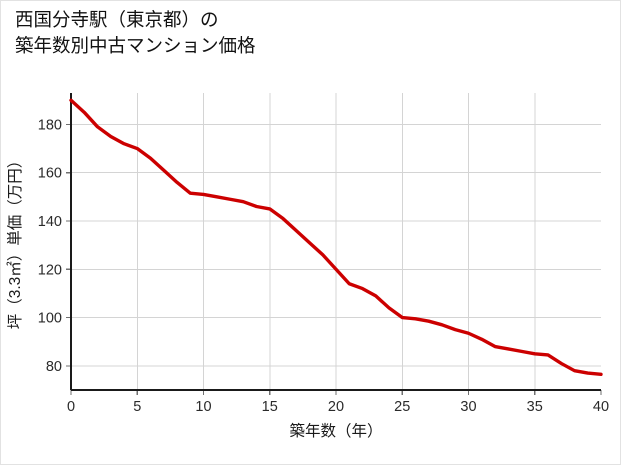 This screenshot has width=621, height=465. I want to click on x-tick-label: 40, so click(601, 407).